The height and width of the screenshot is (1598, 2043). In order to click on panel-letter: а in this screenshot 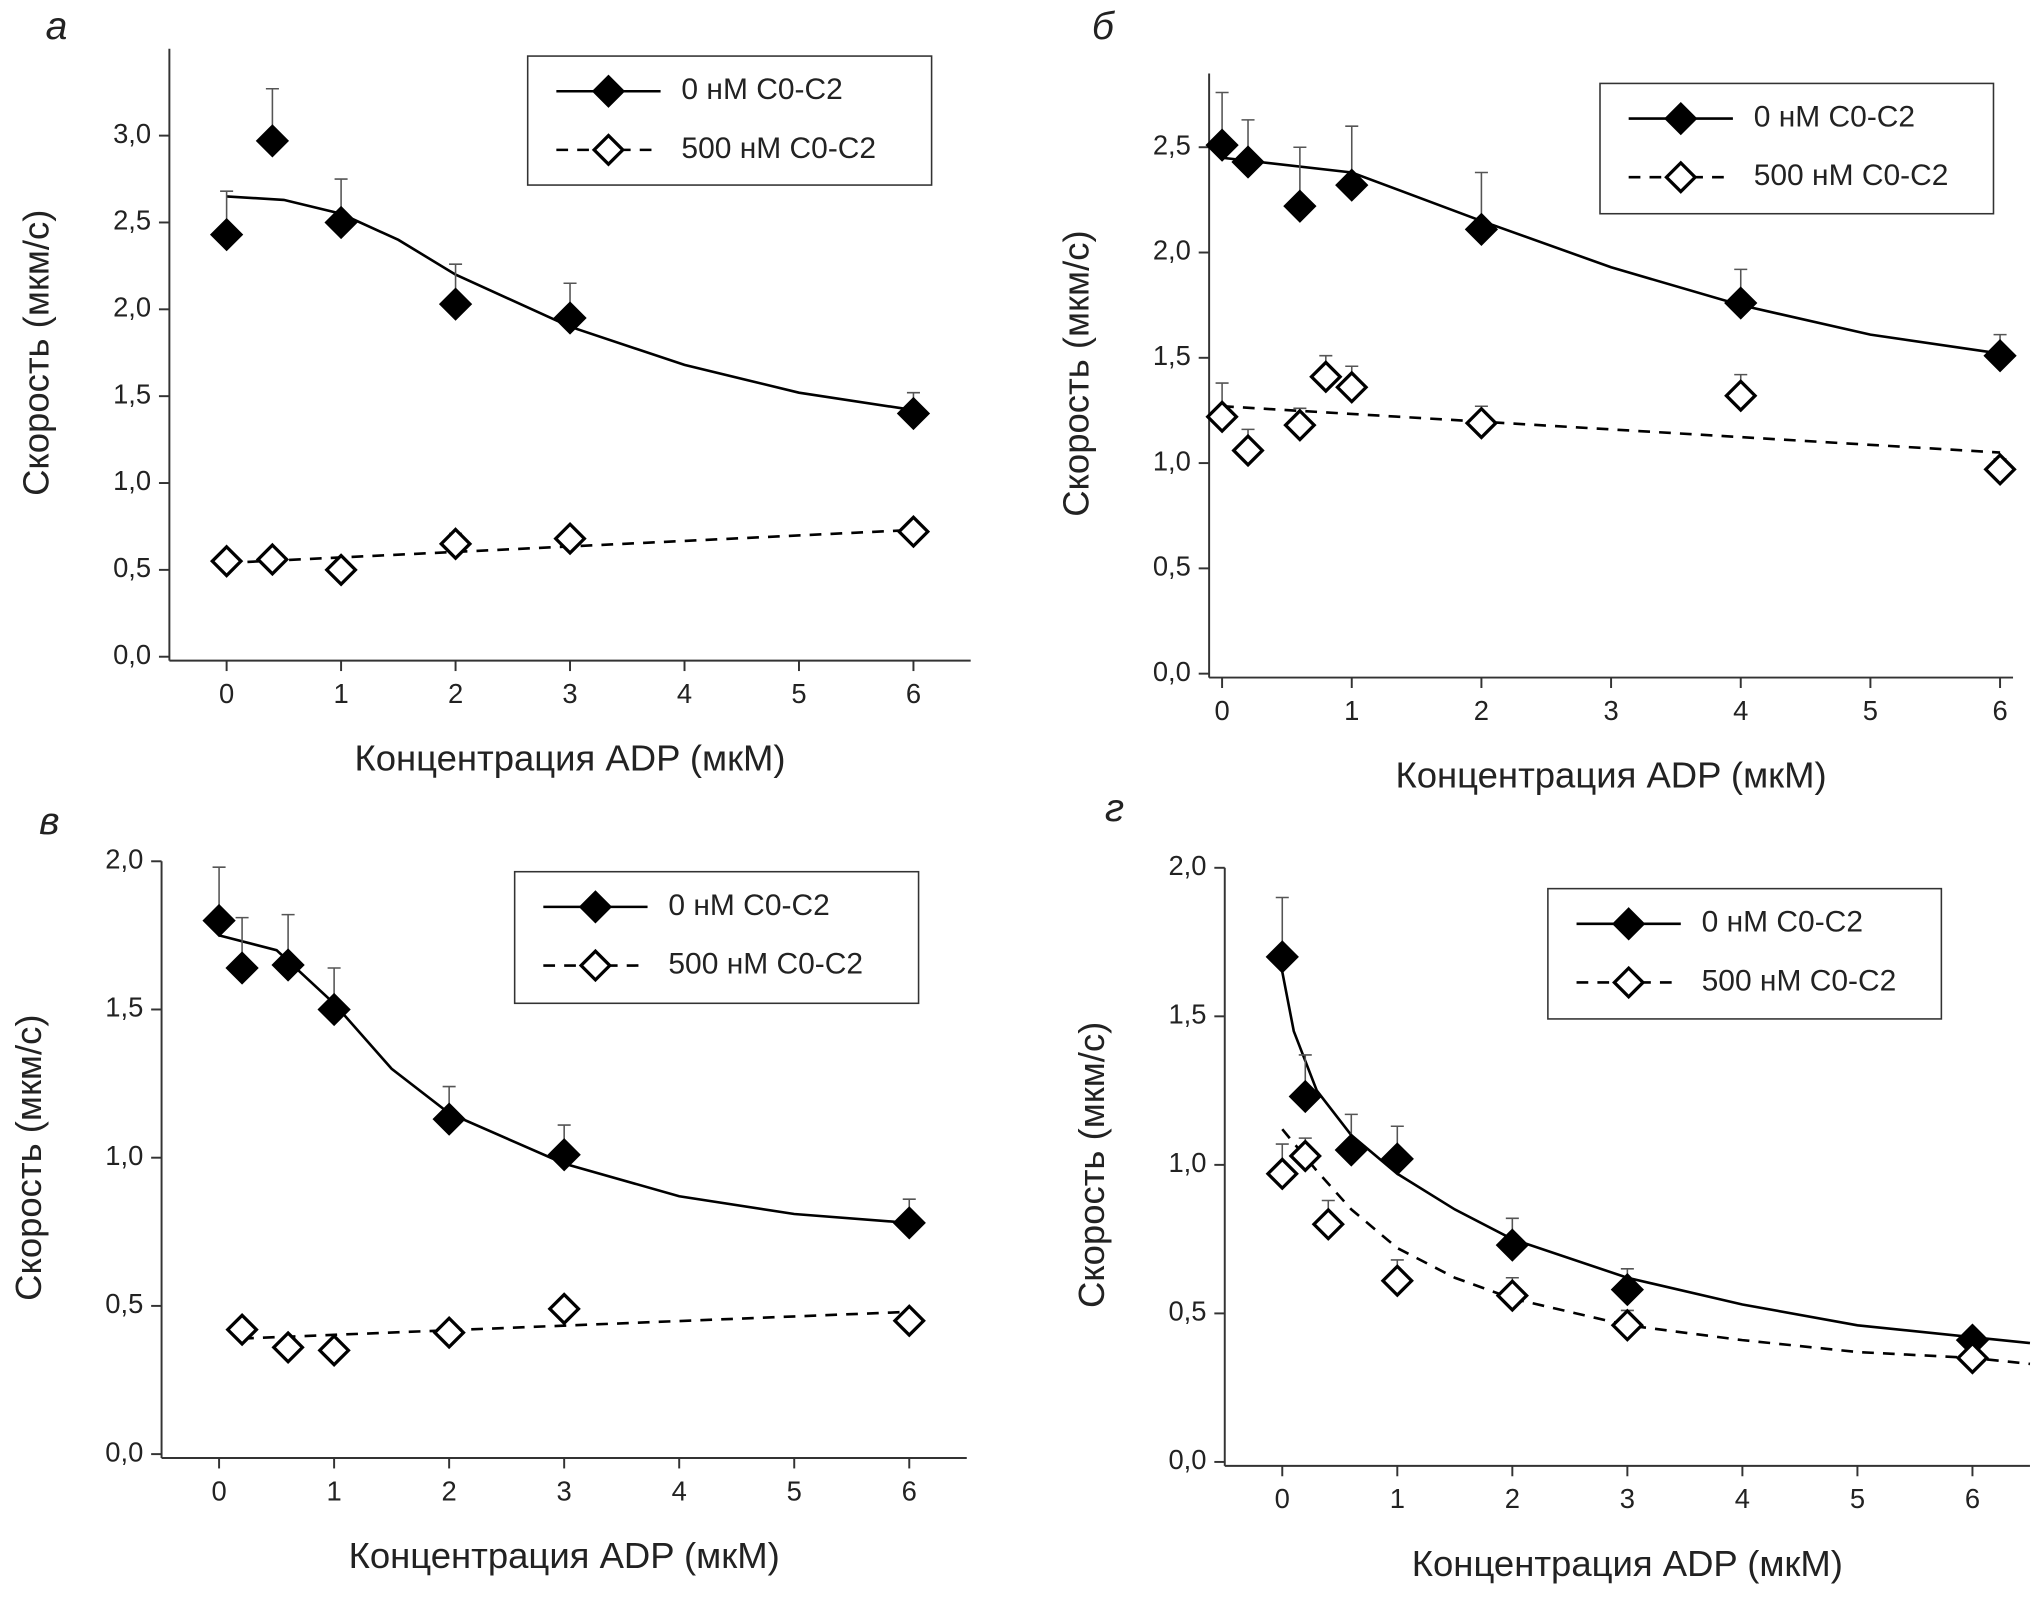, I will do `click(57, 26)`.